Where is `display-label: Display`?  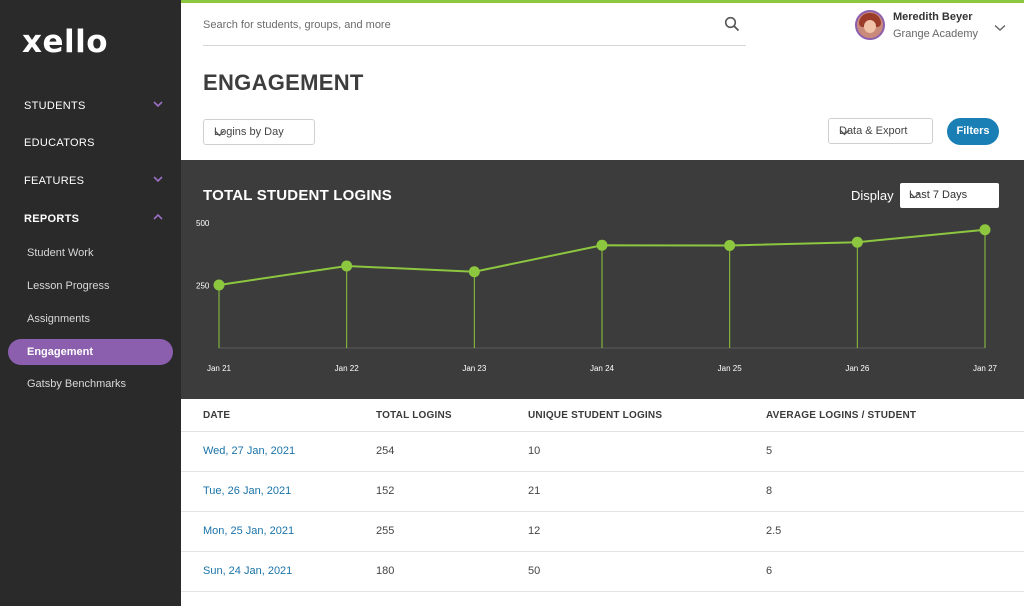 display-label: Display is located at coordinates (872, 195).